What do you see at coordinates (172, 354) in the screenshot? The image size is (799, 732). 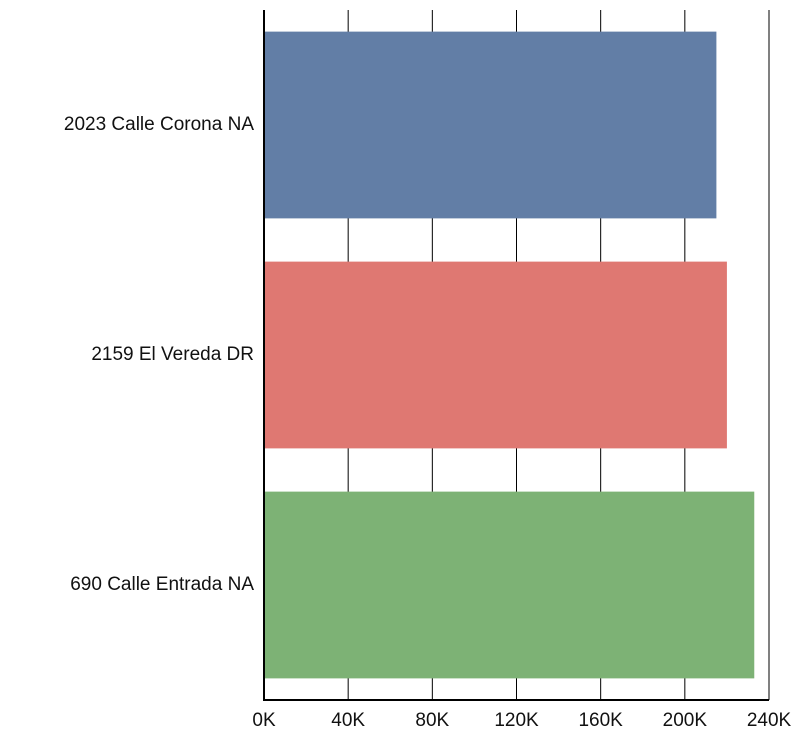 I see `category-label-2: 2159 El Vereda DR` at bounding box center [172, 354].